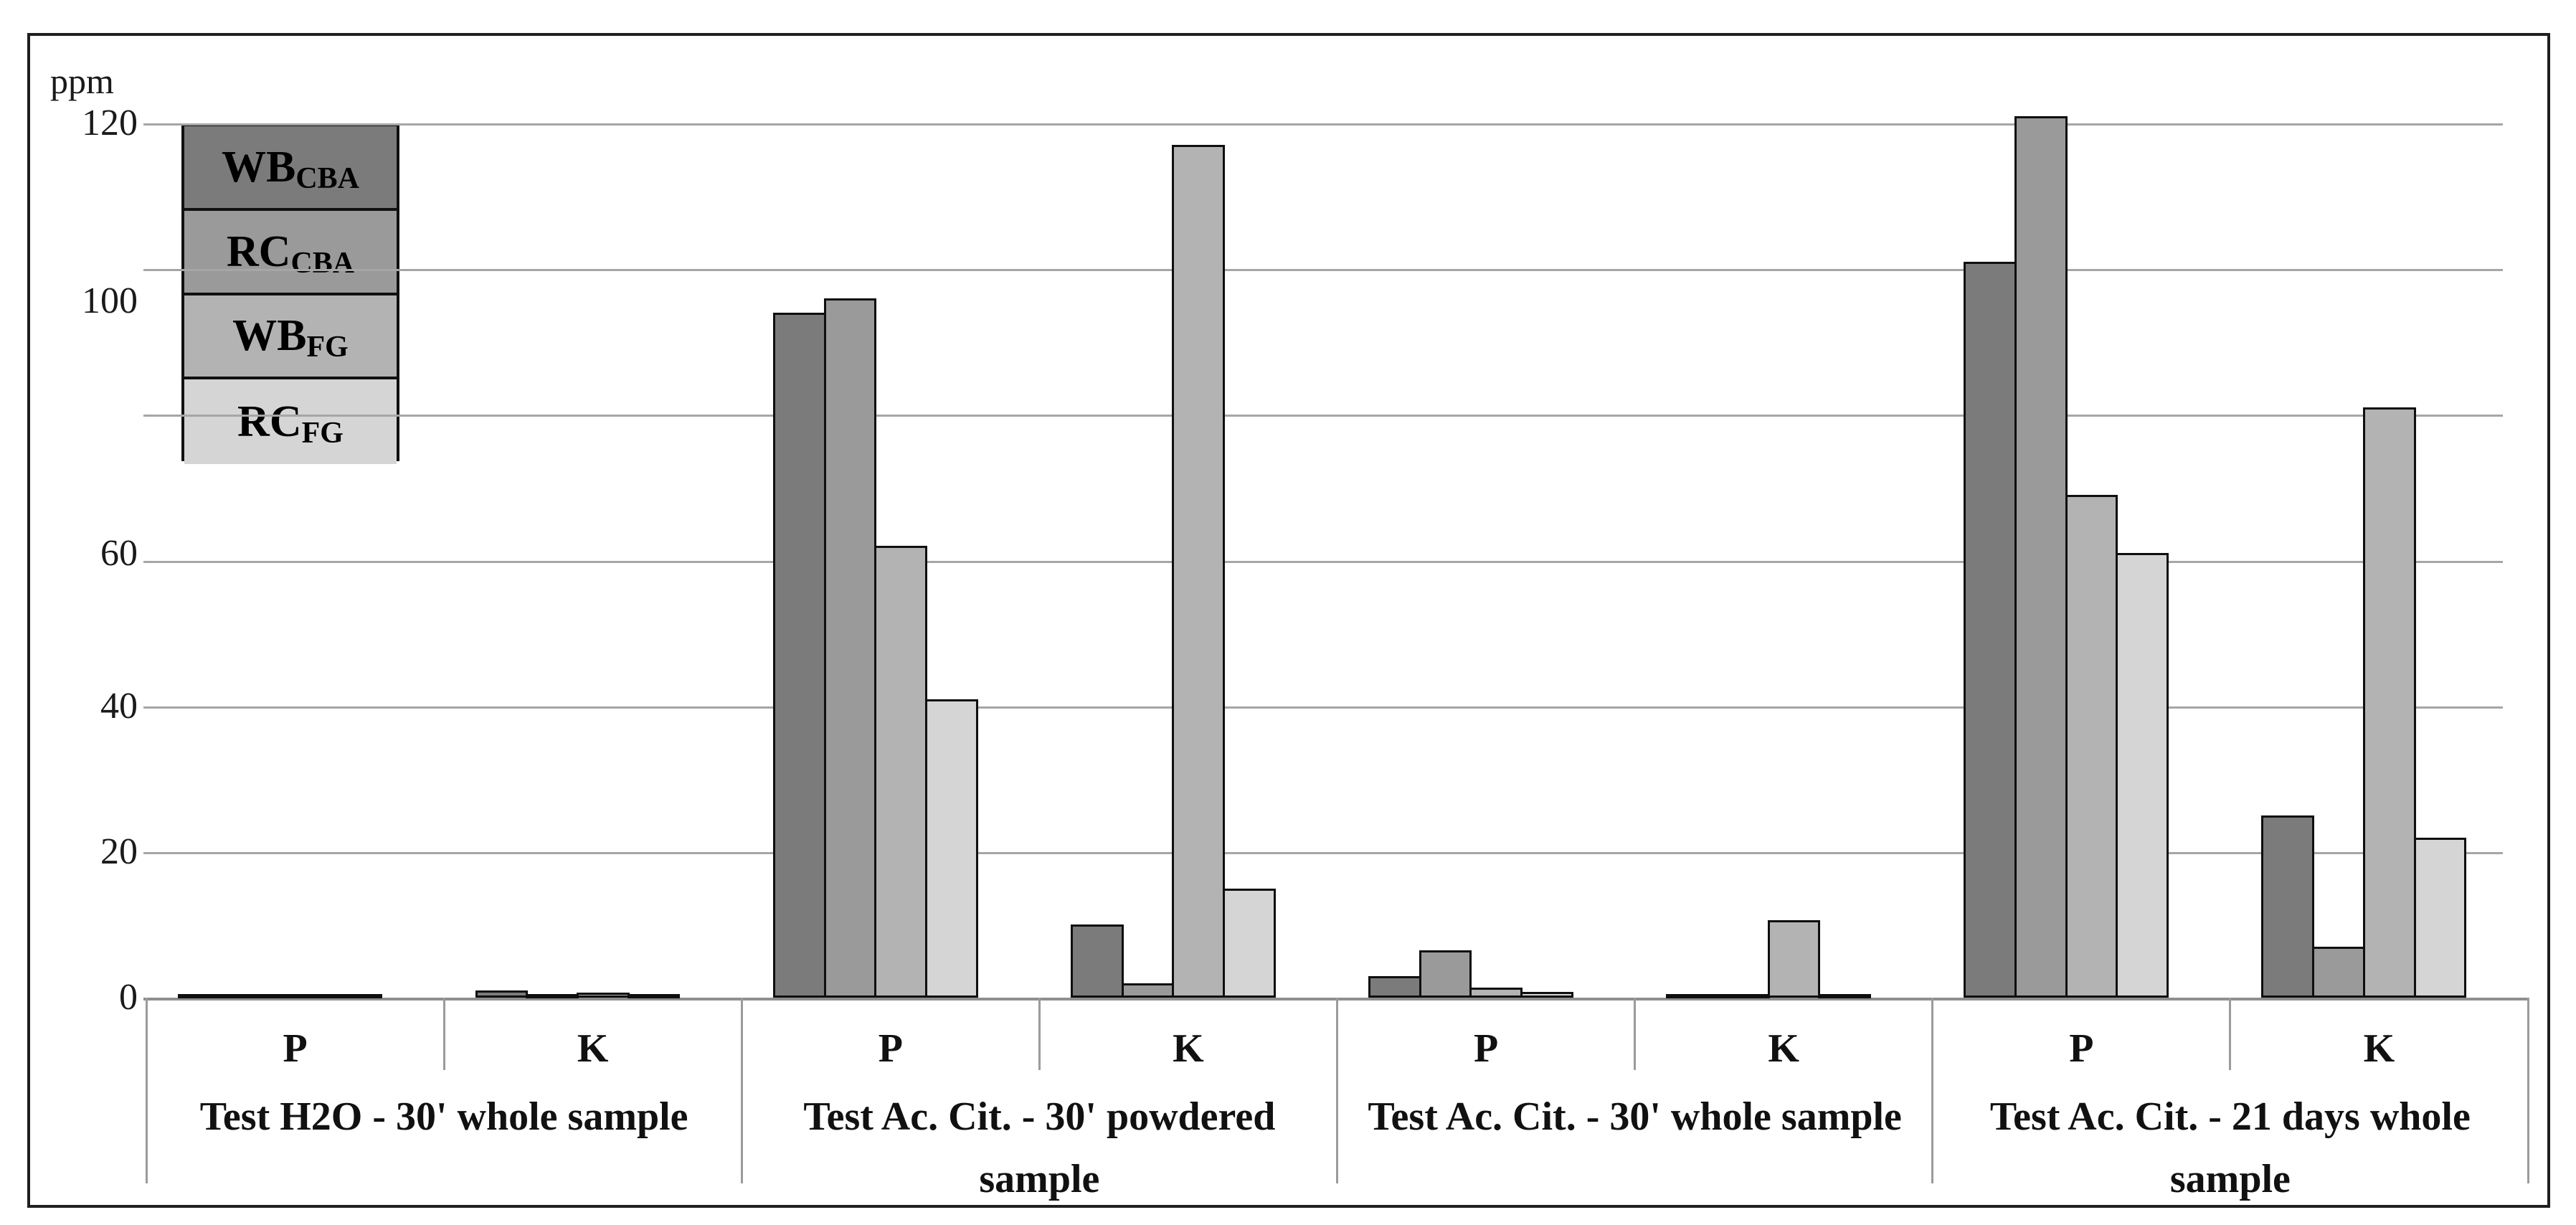  Describe the element at coordinates (593, 1048) in the screenshot. I see `category-label-group1-K: K` at that location.